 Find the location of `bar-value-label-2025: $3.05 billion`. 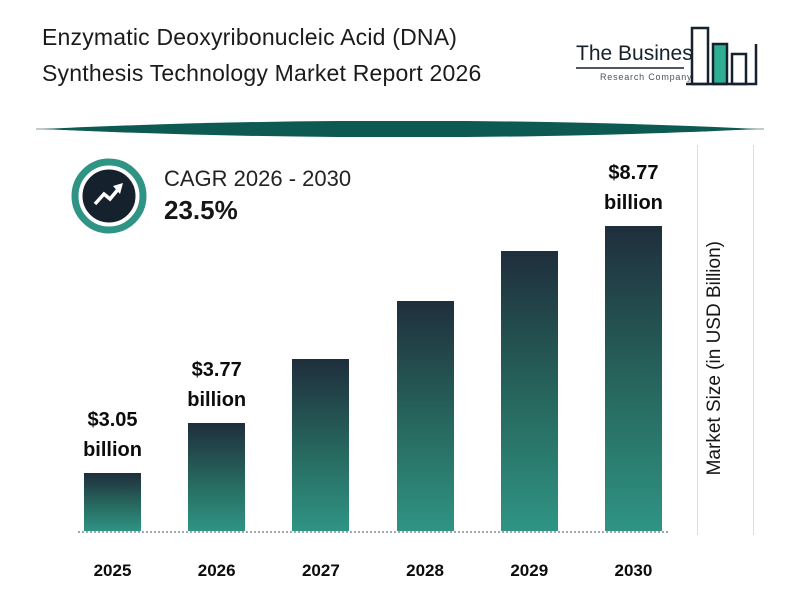

bar-value-label-2025: $3.05 billion is located at coordinates (112, 435).